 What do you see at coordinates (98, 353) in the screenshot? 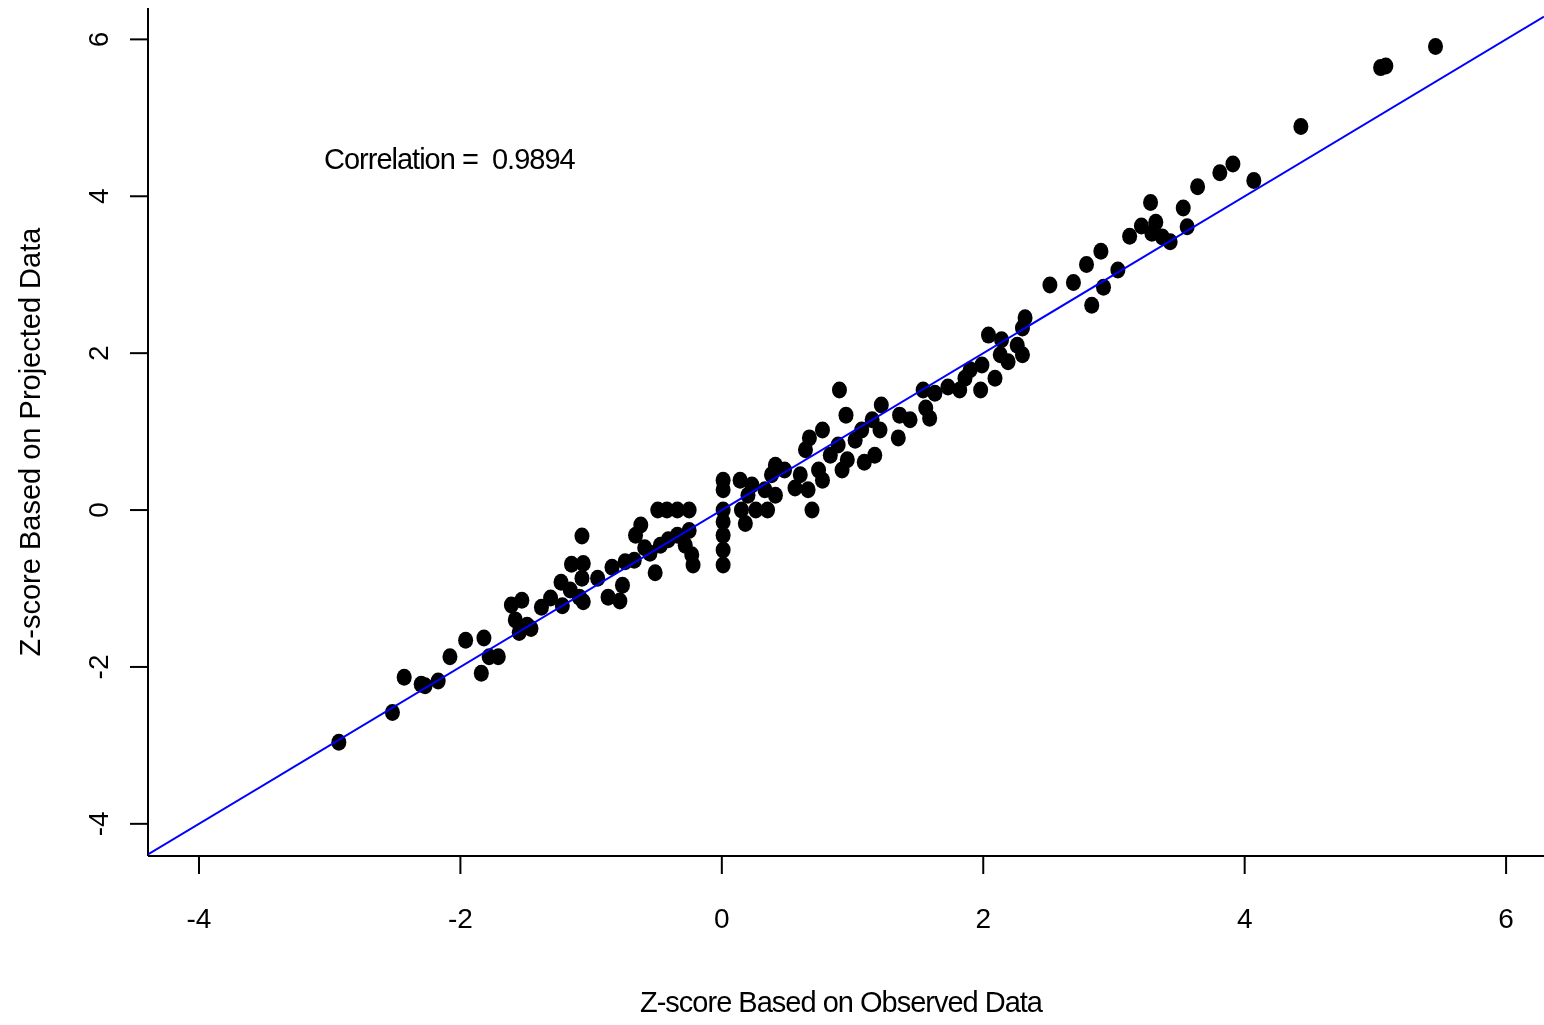
I see `y-tick-label: 2` at bounding box center [98, 353].